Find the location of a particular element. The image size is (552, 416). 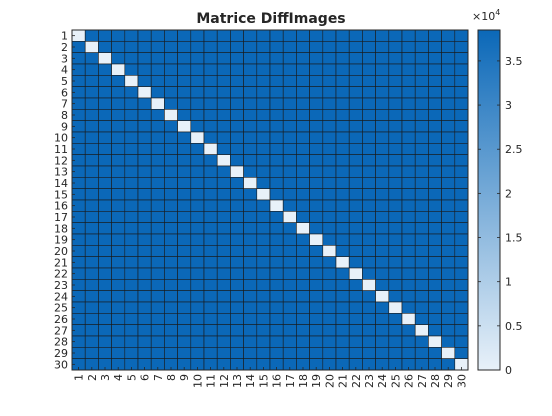

x-tick-label: 22 is located at coordinates (356, 381).